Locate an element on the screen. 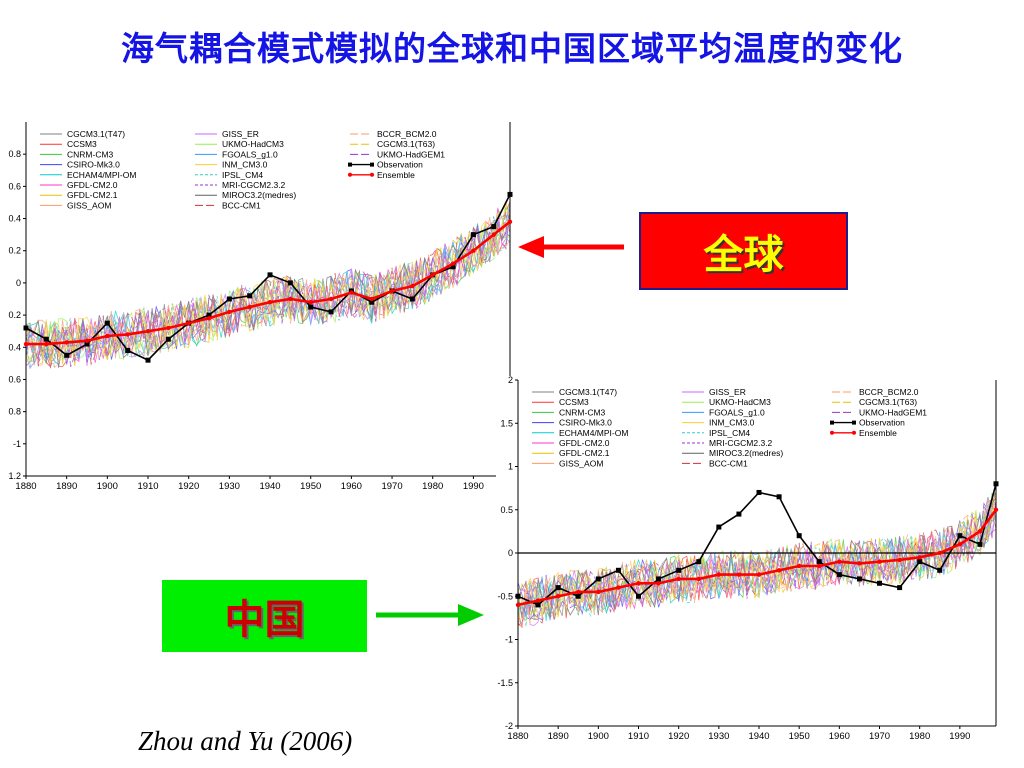  legend-label: CSIRO-Mk3.0 is located at coordinates (585, 423).